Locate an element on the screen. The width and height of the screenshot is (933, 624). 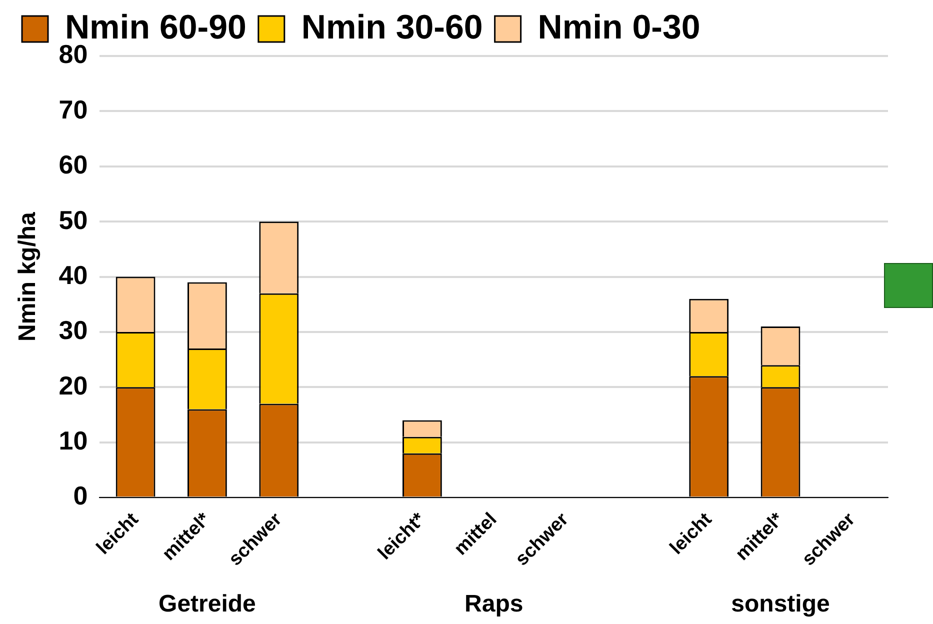
legend-label: Nmin 0-30 is located at coordinates (619, 27).